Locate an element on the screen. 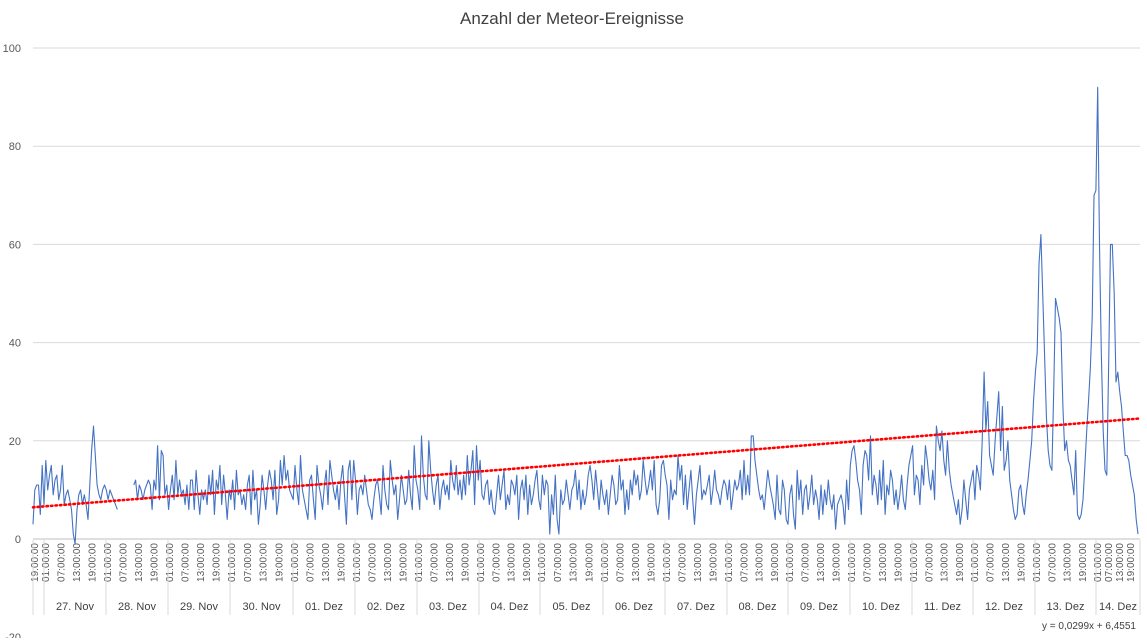 The image size is (1147, 643). x-group-label: 03. Dez is located at coordinates (448, 607).